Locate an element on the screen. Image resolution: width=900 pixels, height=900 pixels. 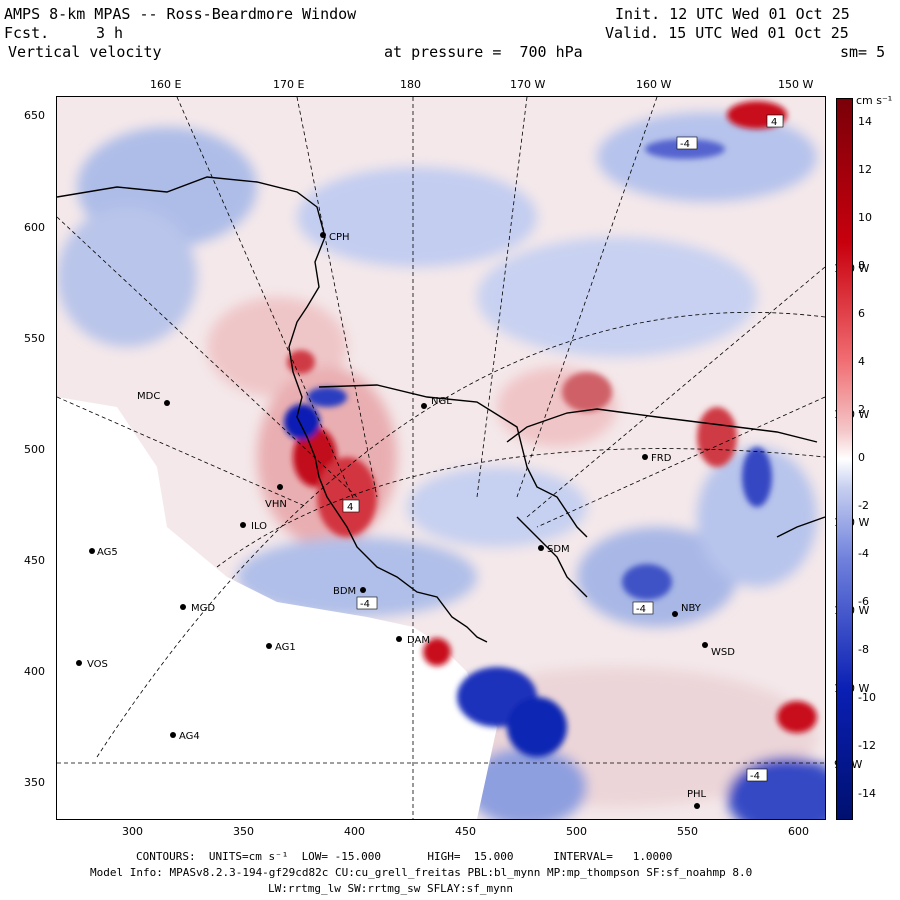
station-marker: VHN is located at coordinates (276, 497).